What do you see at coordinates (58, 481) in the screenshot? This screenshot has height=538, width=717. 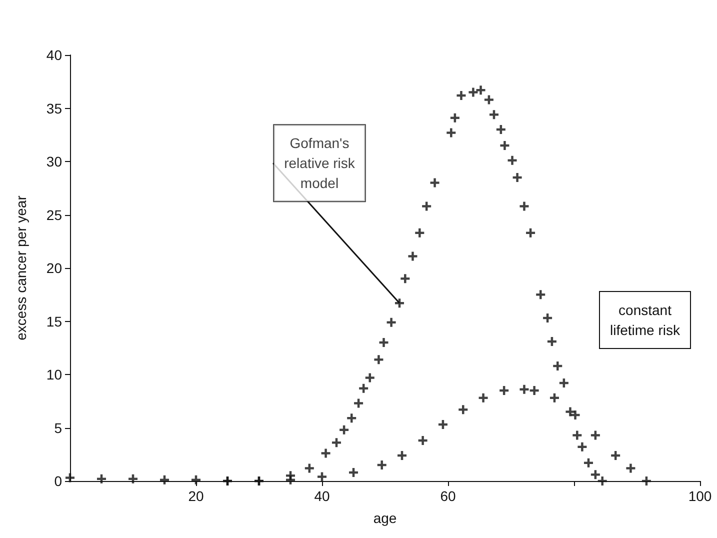 I see `y-tick-label: 0` at bounding box center [58, 481].